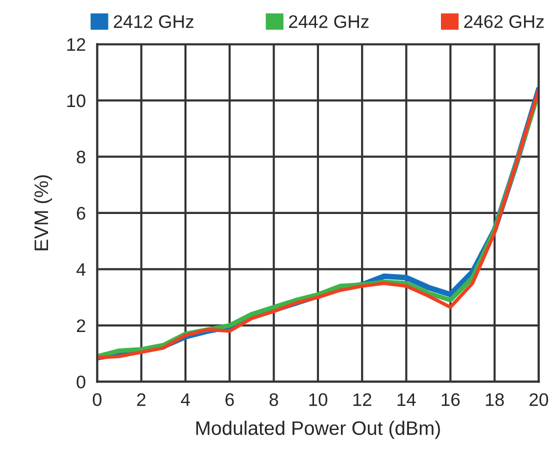  I want to click on legend-label: 2412 GHz, so click(154, 21).